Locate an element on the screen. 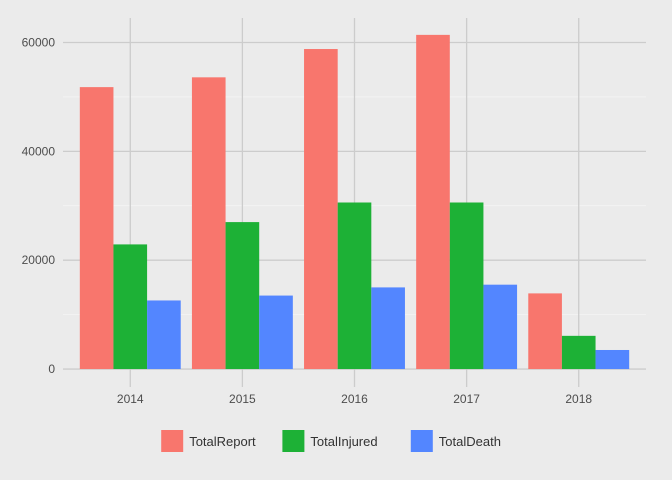  bar-TotalInjured-2018 is located at coordinates (578, 352).